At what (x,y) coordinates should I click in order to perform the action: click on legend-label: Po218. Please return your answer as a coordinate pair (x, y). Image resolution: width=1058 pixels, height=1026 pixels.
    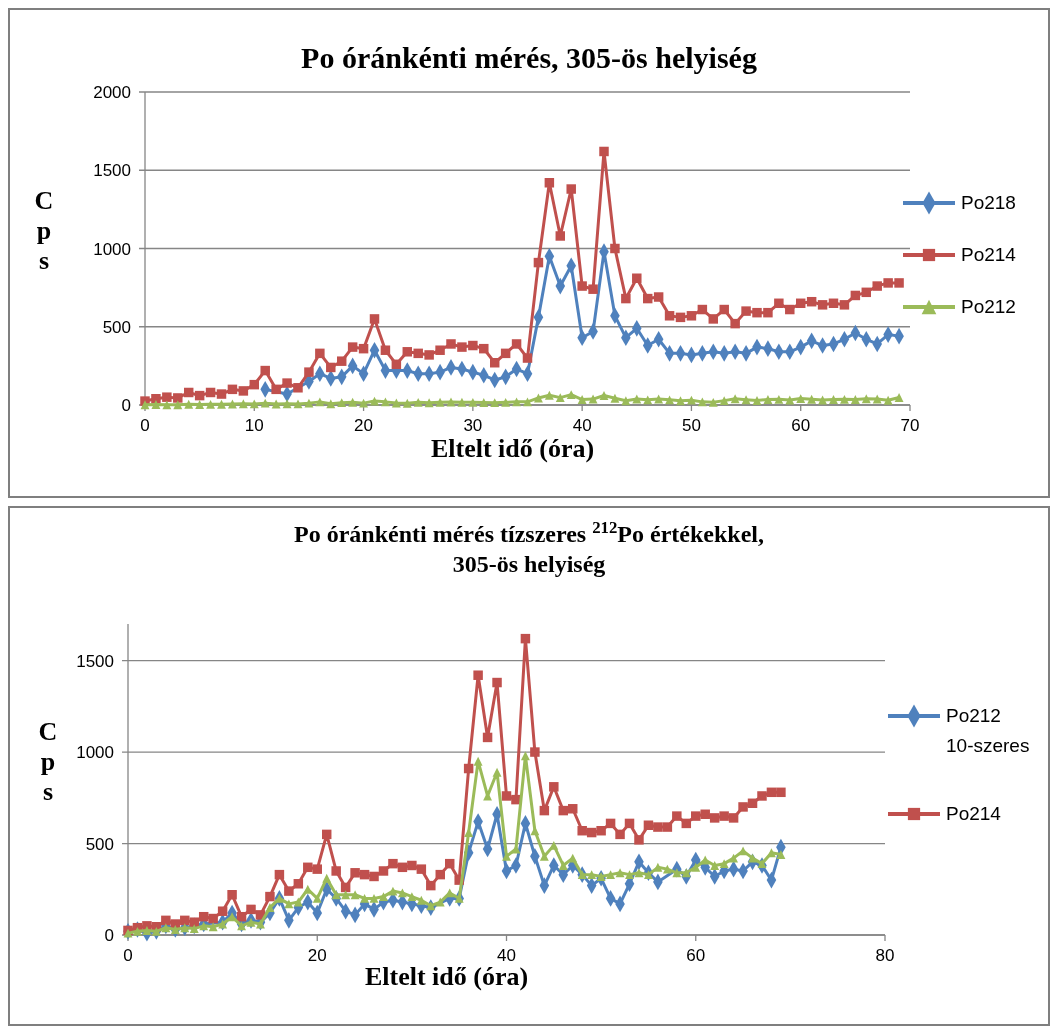
    Looking at the image, I should click on (988, 202).